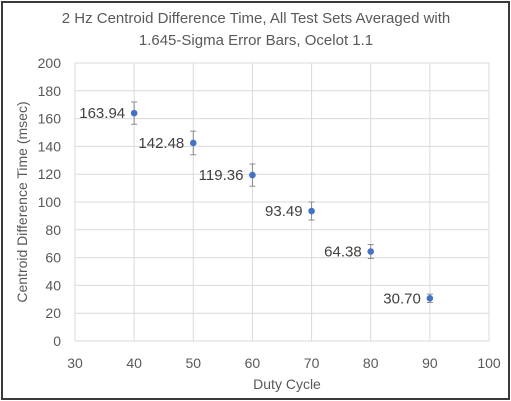  Describe the element at coordinates (371, 363) in the screenshot. I see `x-tick-label: 80` at that location.